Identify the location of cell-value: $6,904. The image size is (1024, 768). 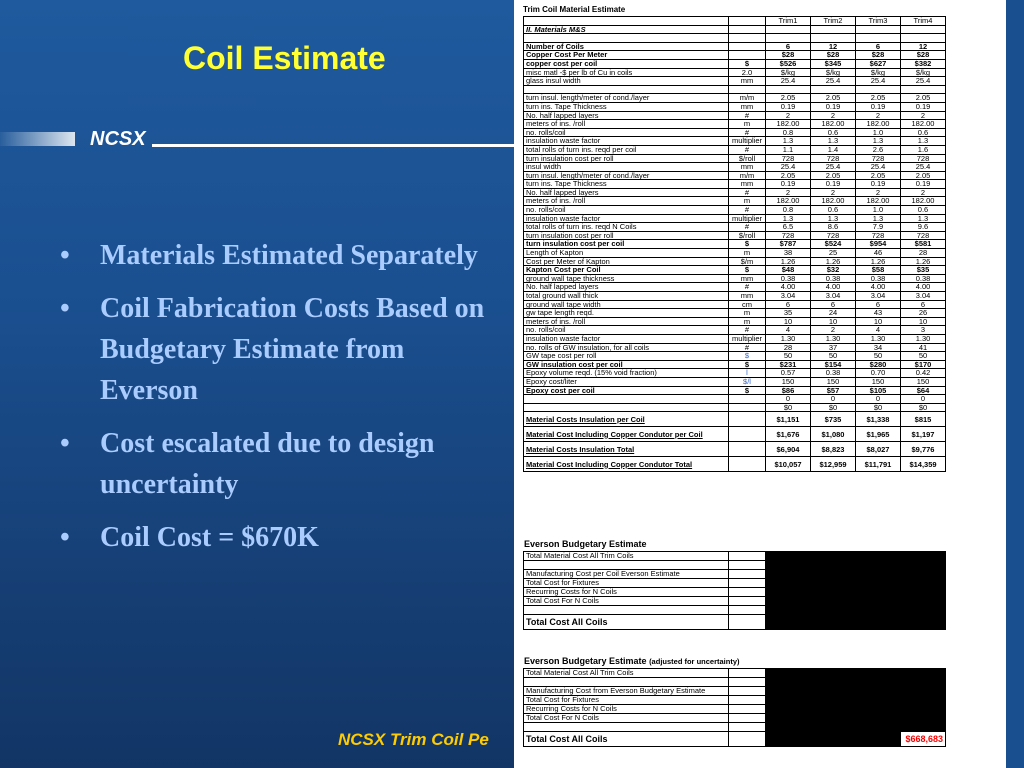
(788, 449).